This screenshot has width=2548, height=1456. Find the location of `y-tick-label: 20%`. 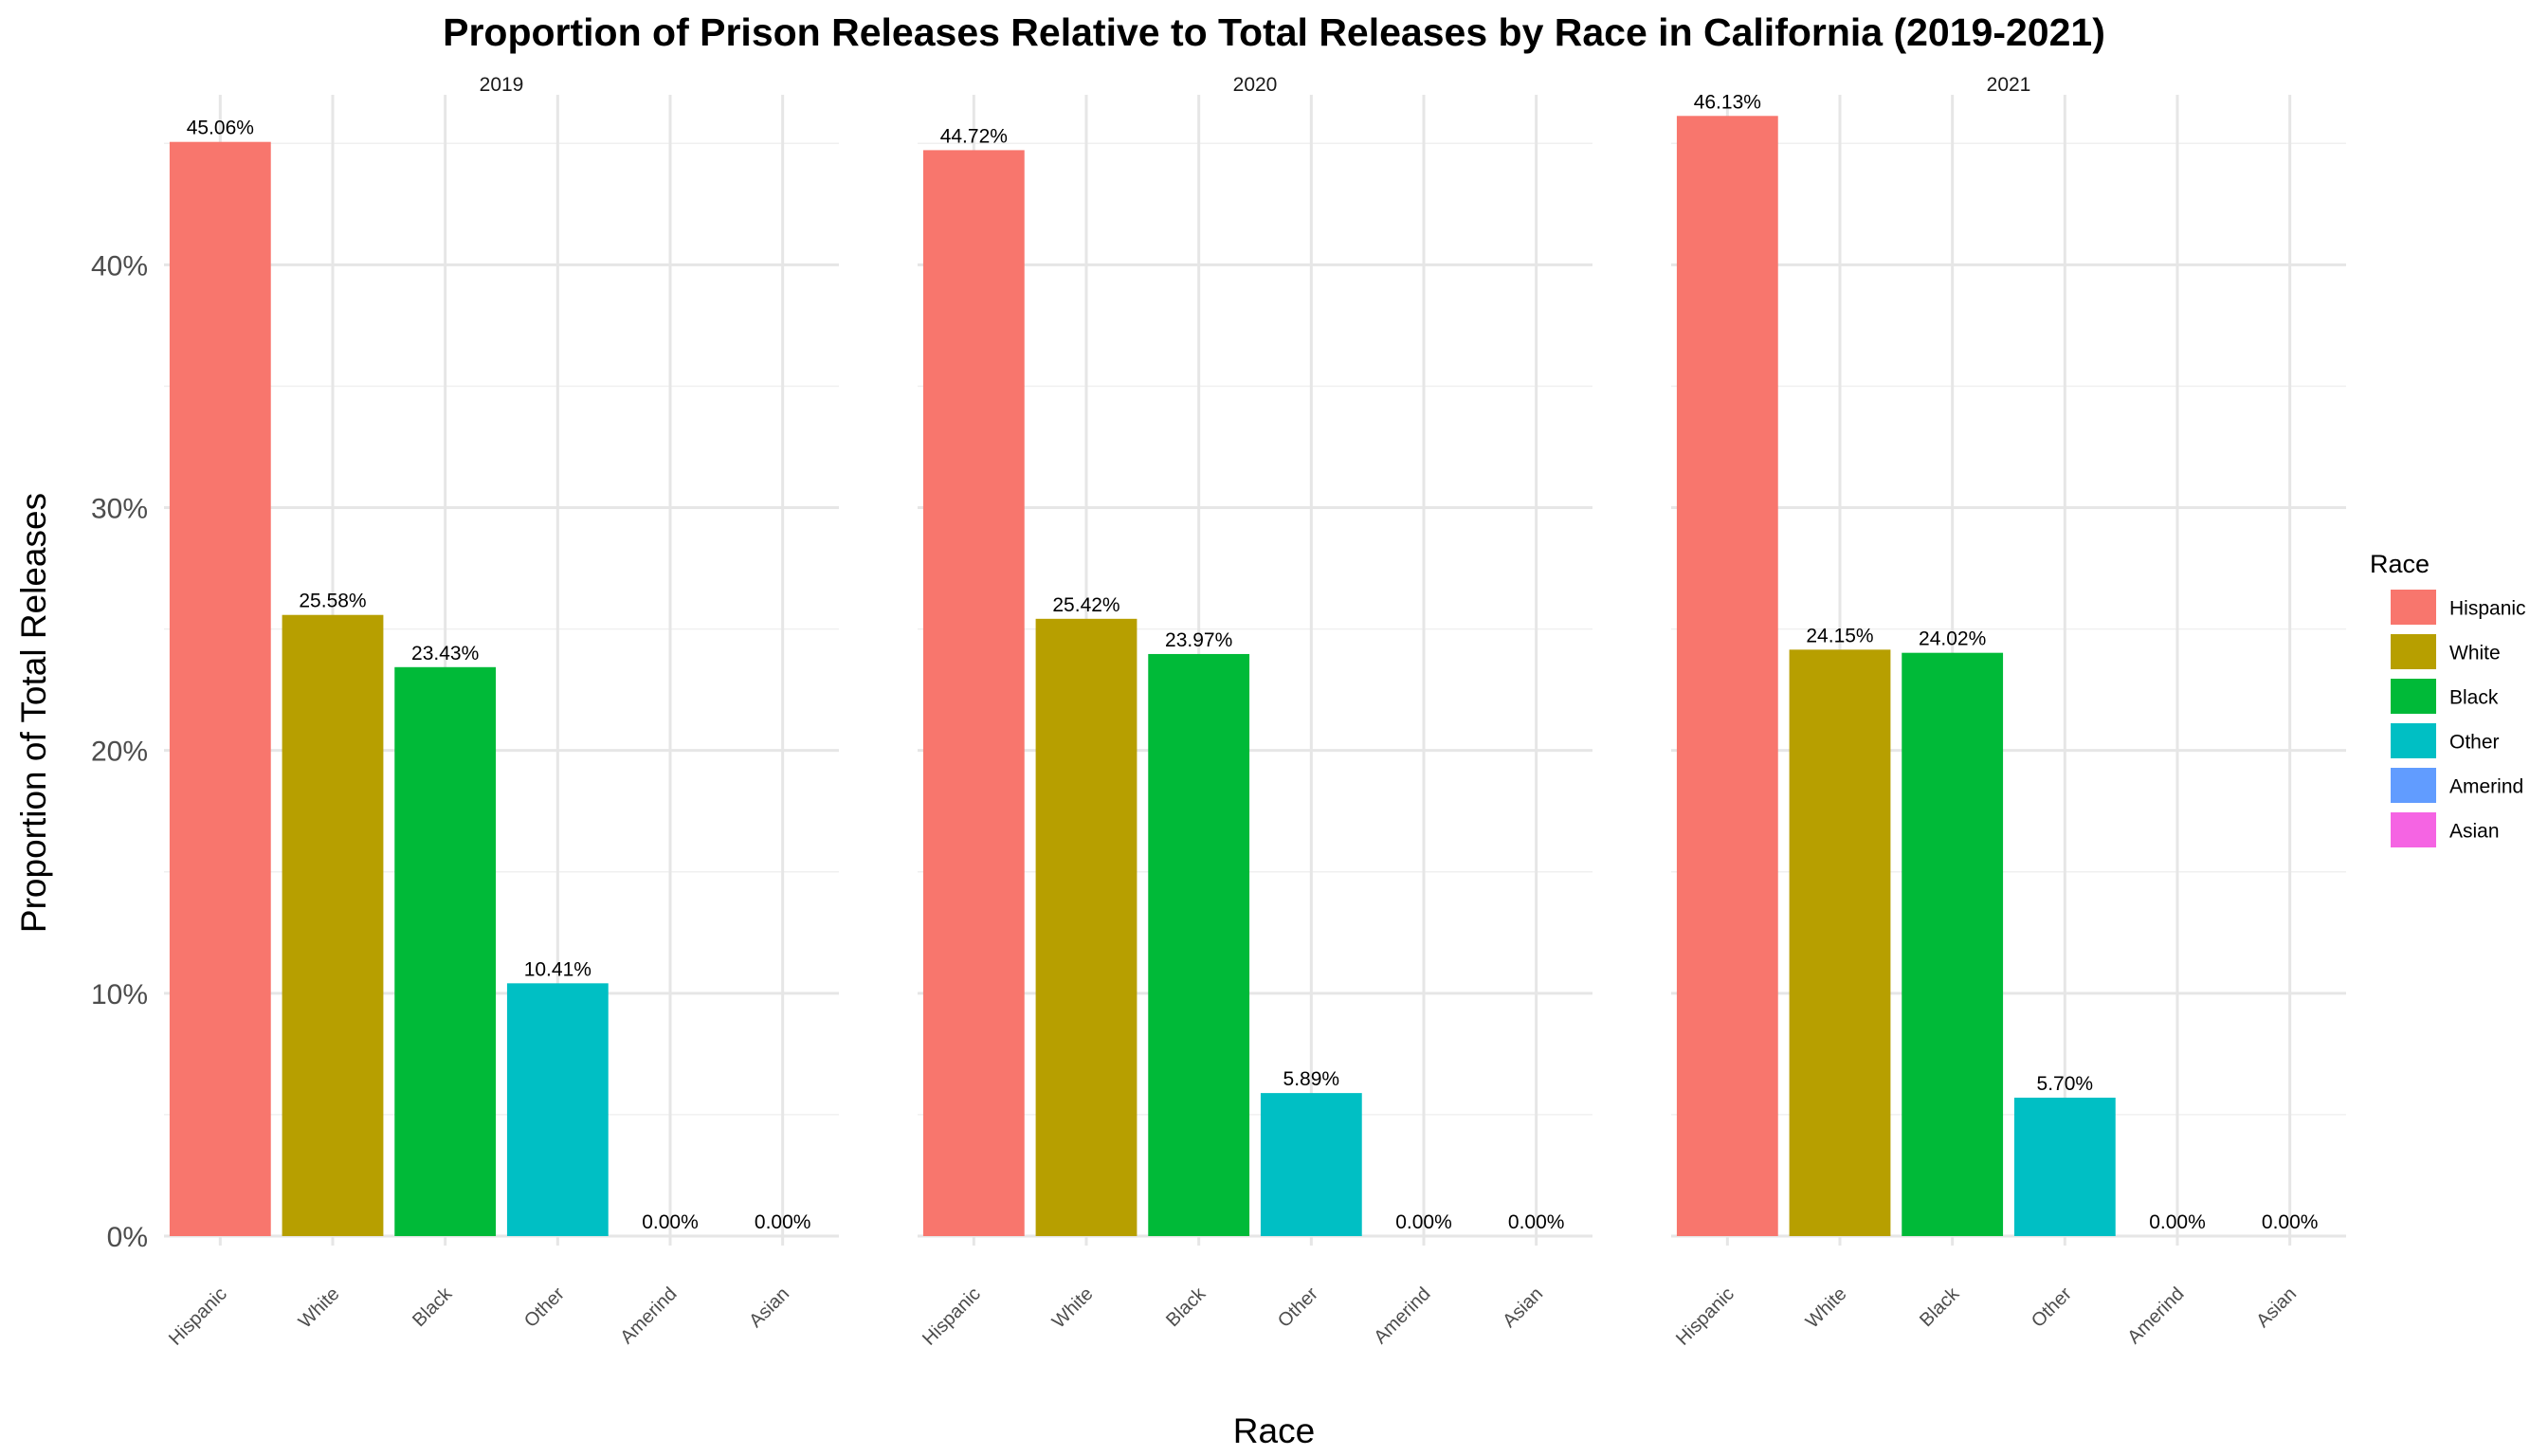

y-tick-label: 20% is located at coordinates (119, 752).